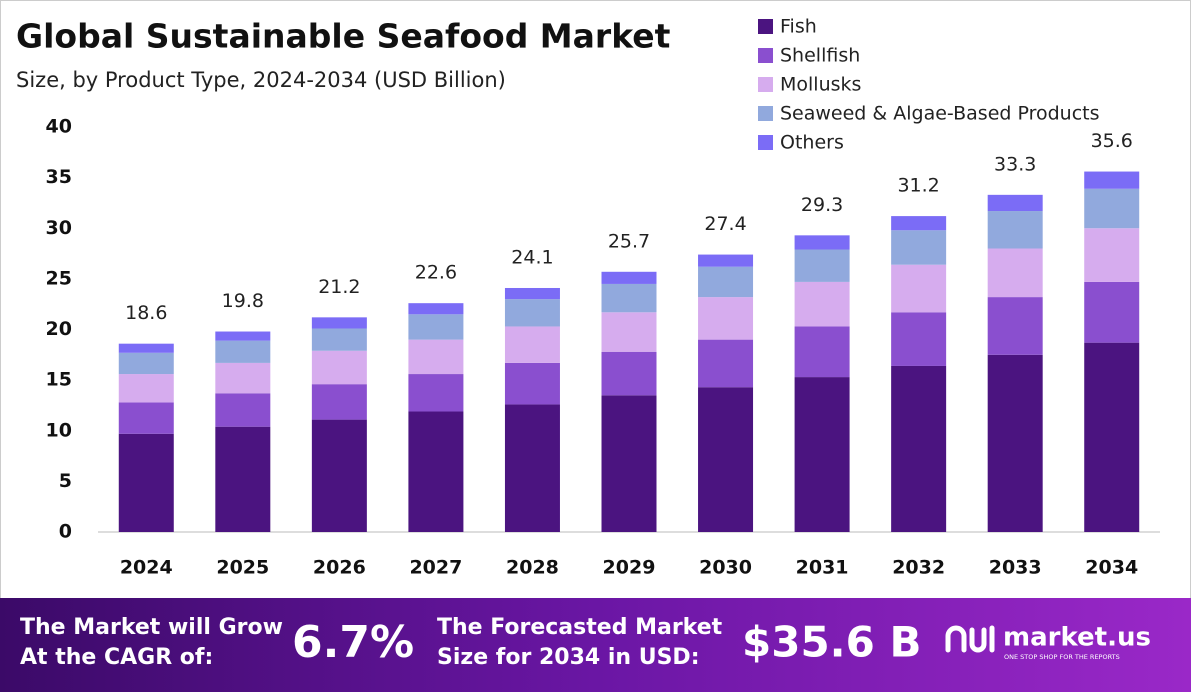 The height and width of the screenshot is (692, 1191). Describe the element at coordinates (532, 568) in the screenshot. I see `x-tick-label: 2028` at that location.